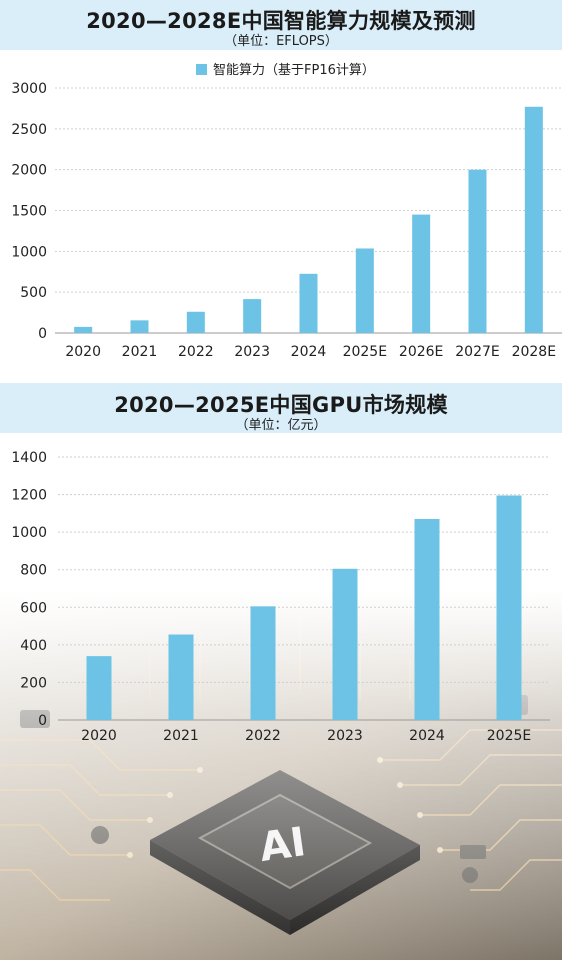  I want to click on y-tick-label: 1200, so click(29, 496).